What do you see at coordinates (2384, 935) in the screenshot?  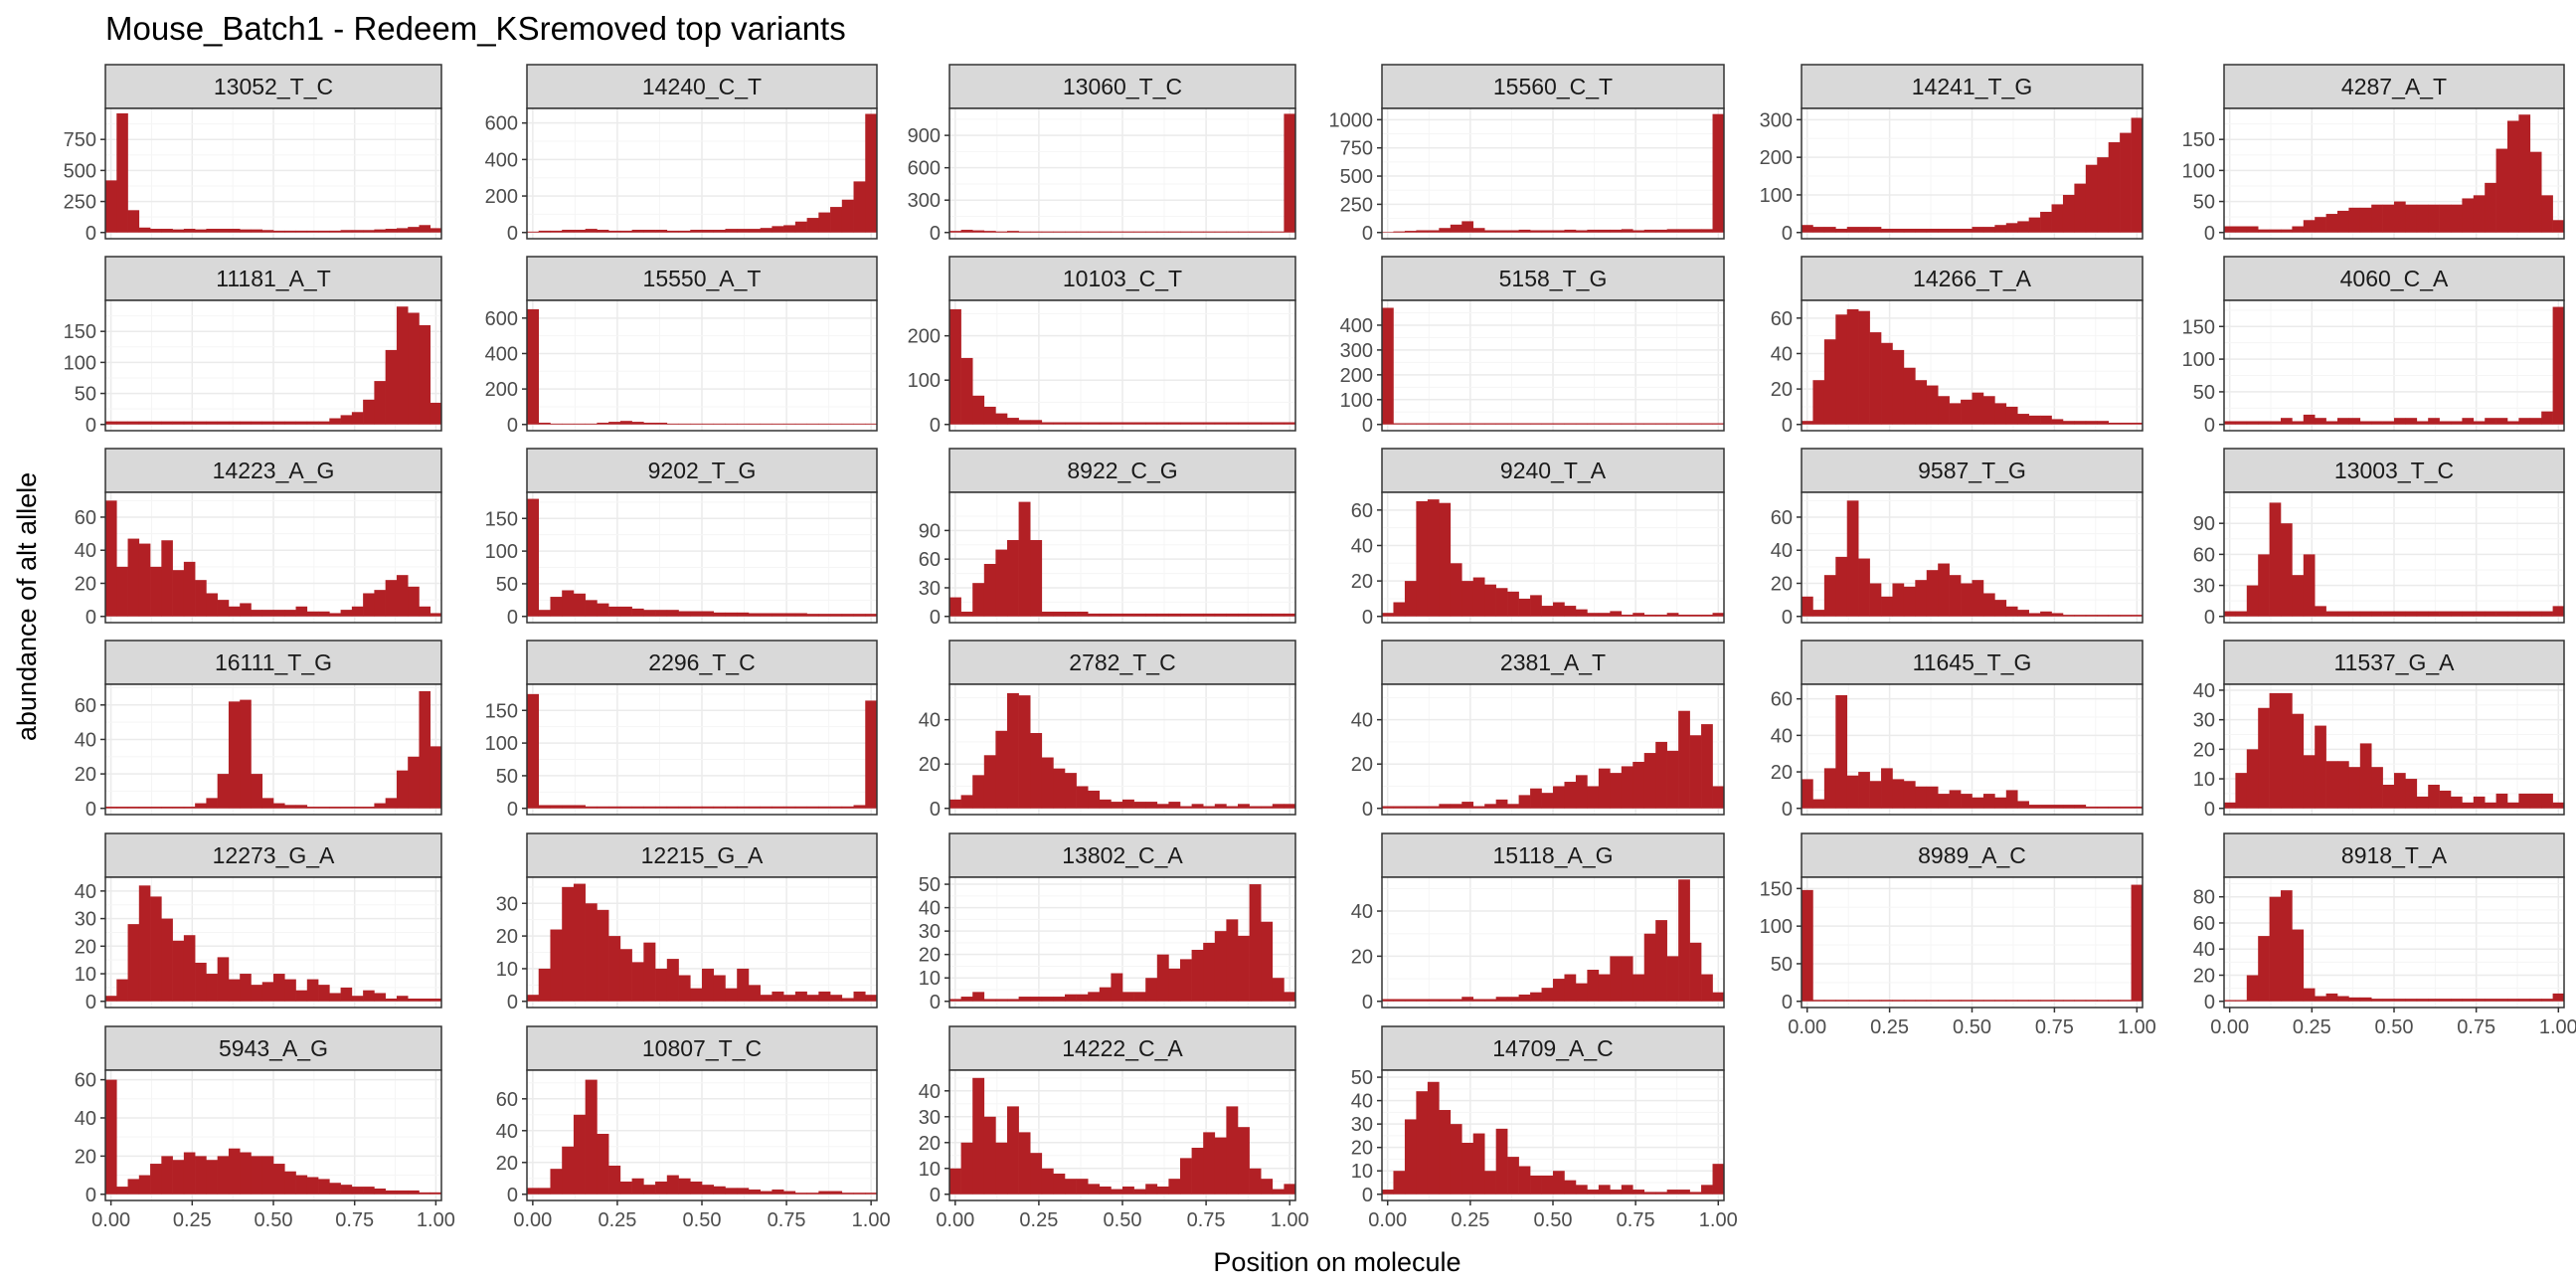 I see `facet-panel: 8918_T_A 0 20 40 60 80 0.00 0.25 0.50 0.75 1.00` at bounding box center [2384, 935].